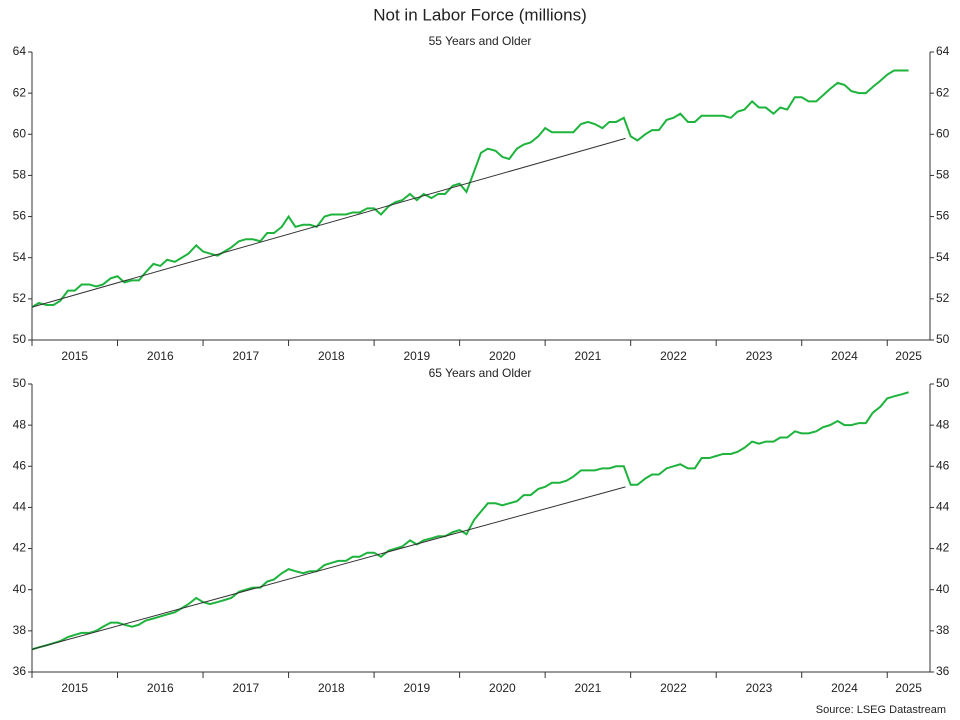  What do you see at coordinates (943, 424) in the screenshot?
I see `y2-tick-label: 48` at bounding box center [943, 424].